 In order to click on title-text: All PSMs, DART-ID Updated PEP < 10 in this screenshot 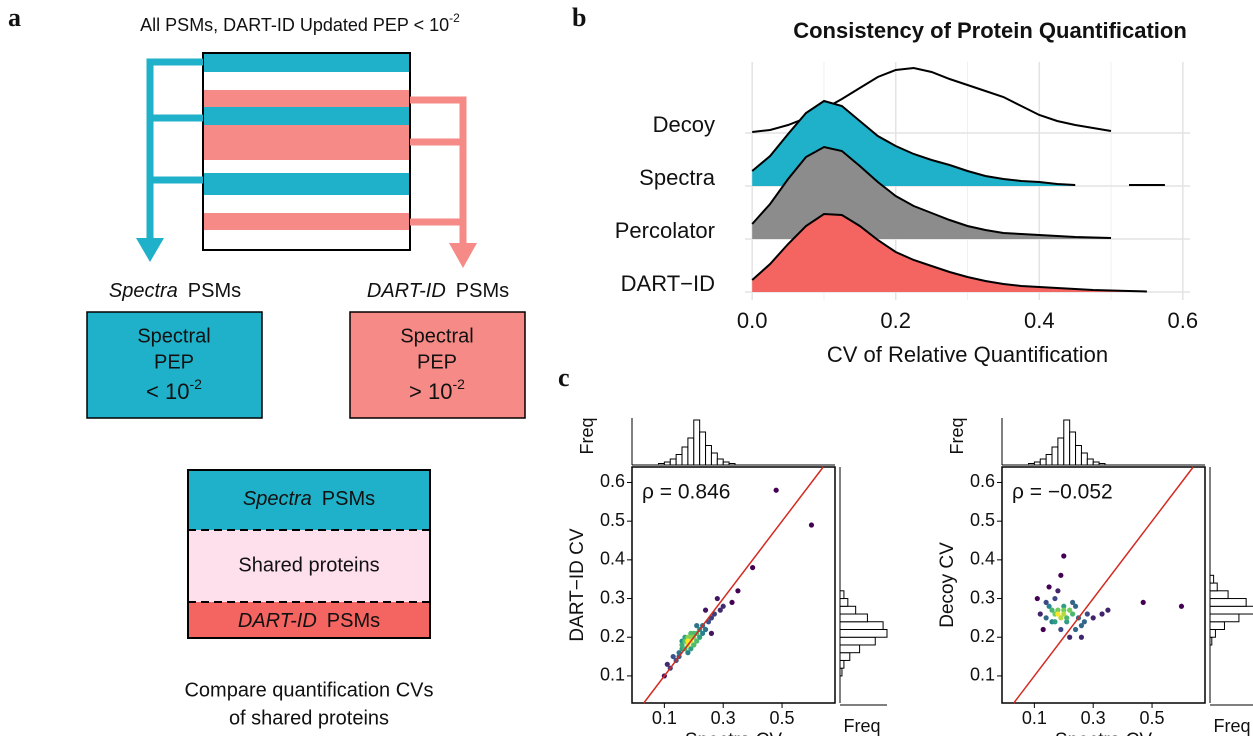, I will do `click(294, 25)`.